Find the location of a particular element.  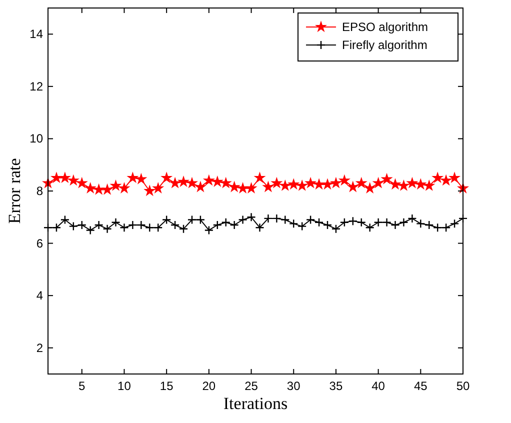

y-tick-label: 4 is located at coordinates (40, 295).